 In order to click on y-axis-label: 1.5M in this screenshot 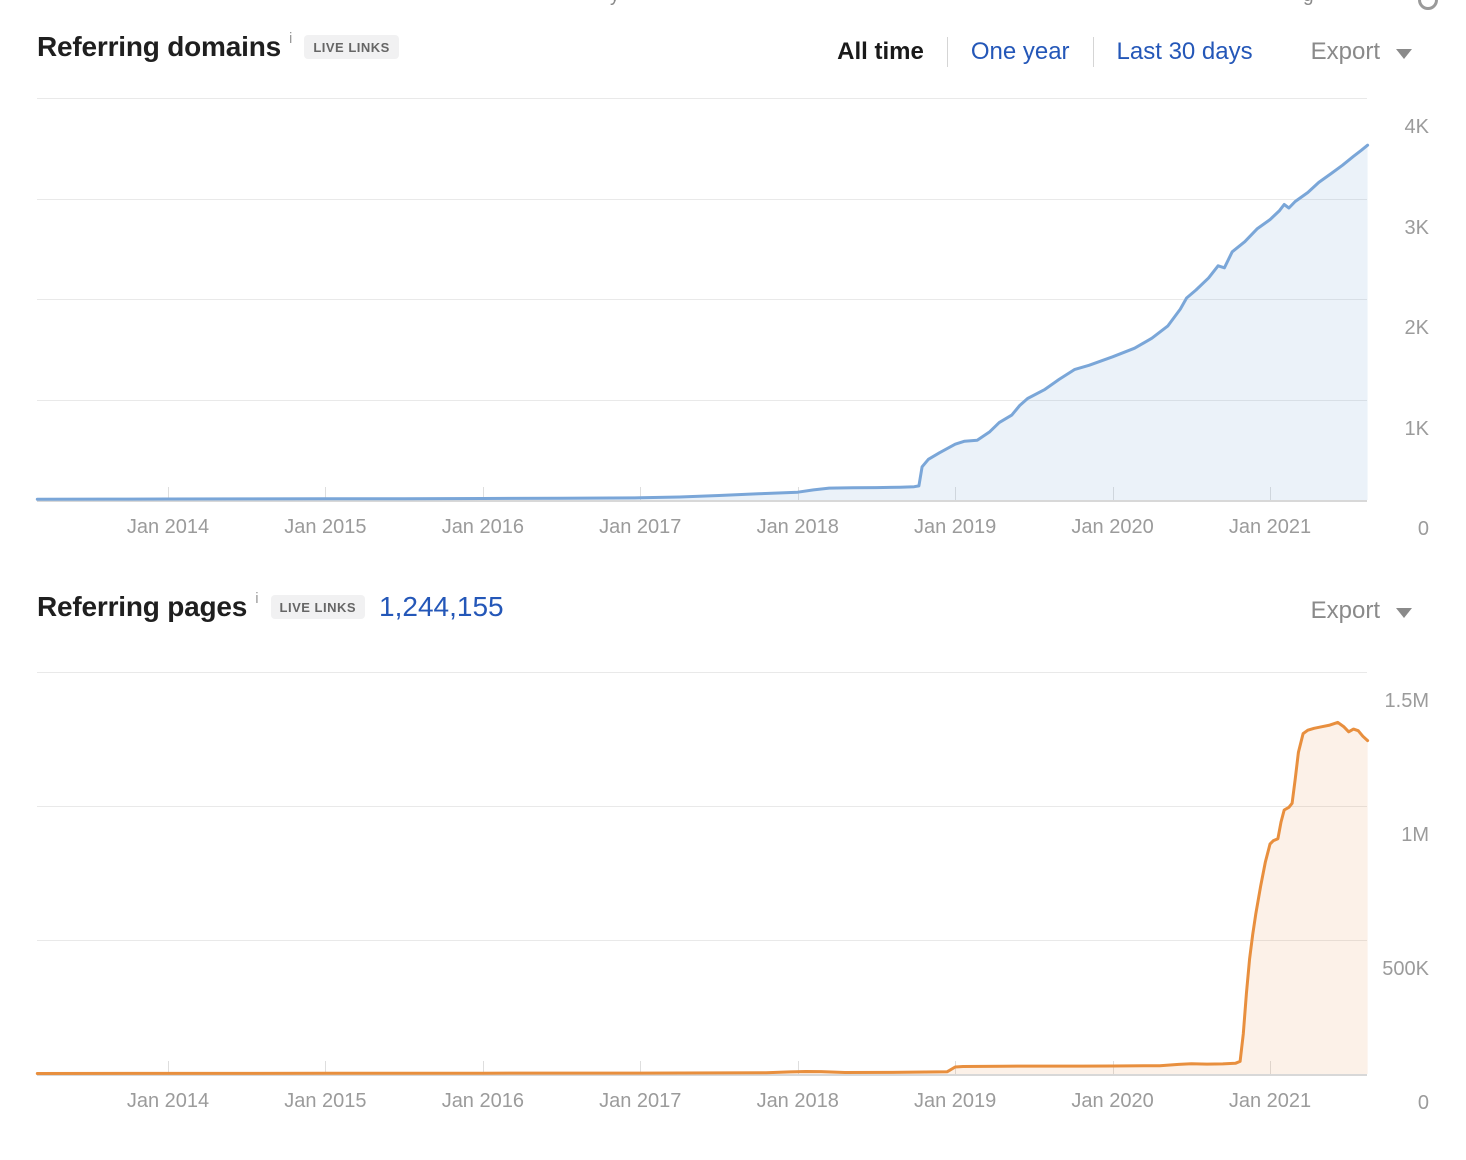, I will do `click(1406, 701)`.